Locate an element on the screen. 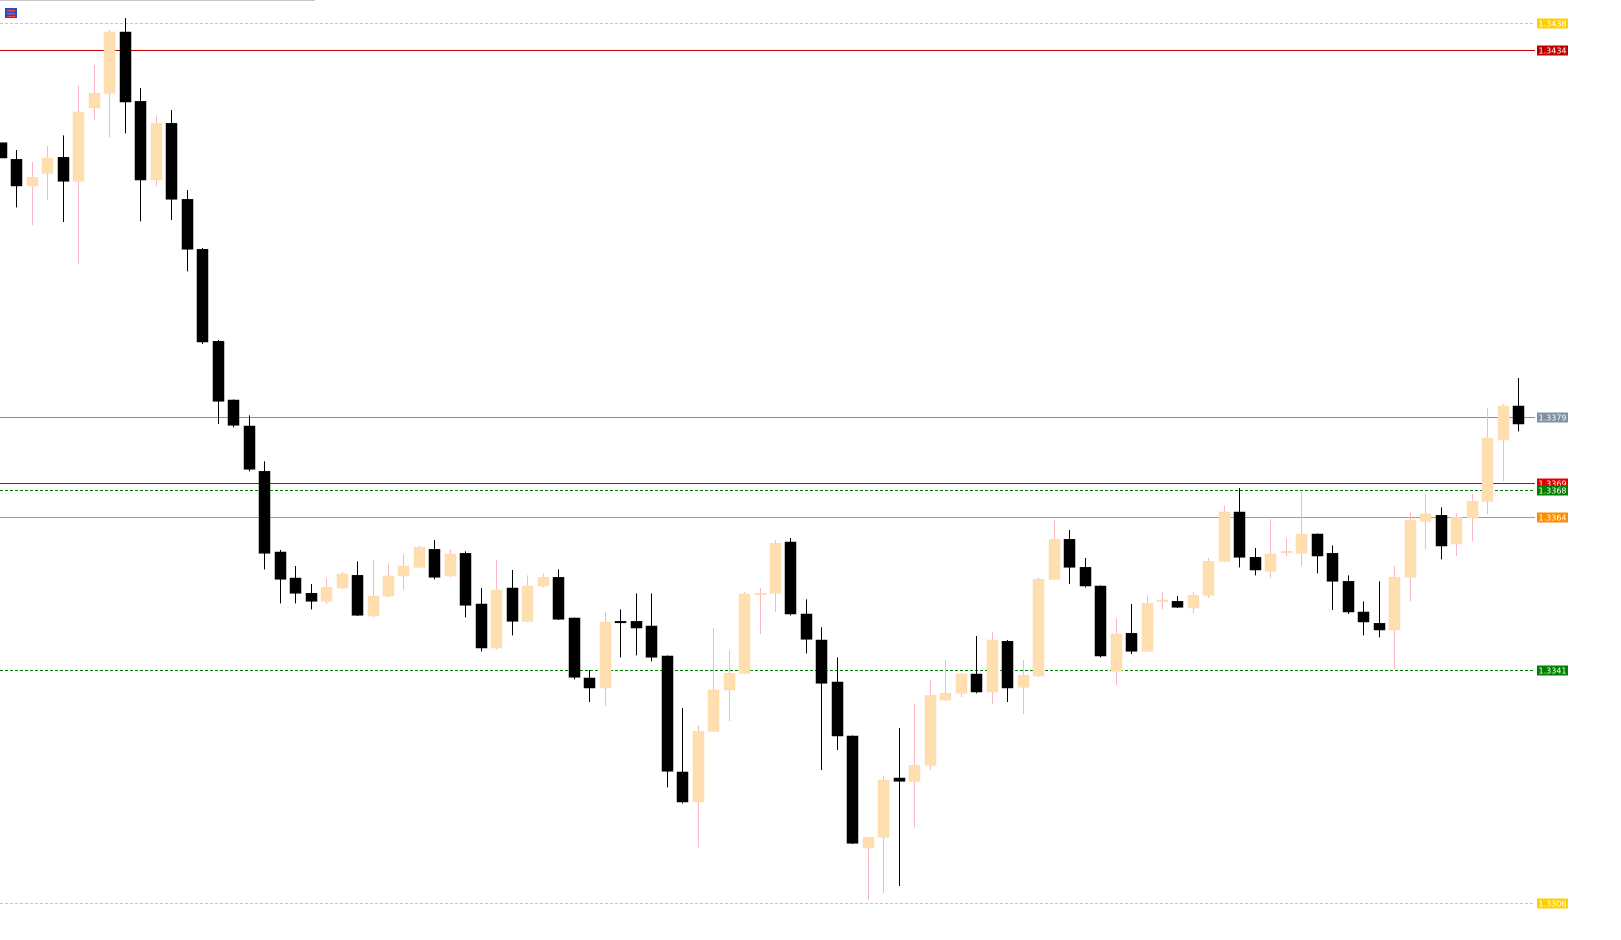 This screenshot has height=940, width=1621. level-label: 1.3306 is located at coordinates (1553, 904).